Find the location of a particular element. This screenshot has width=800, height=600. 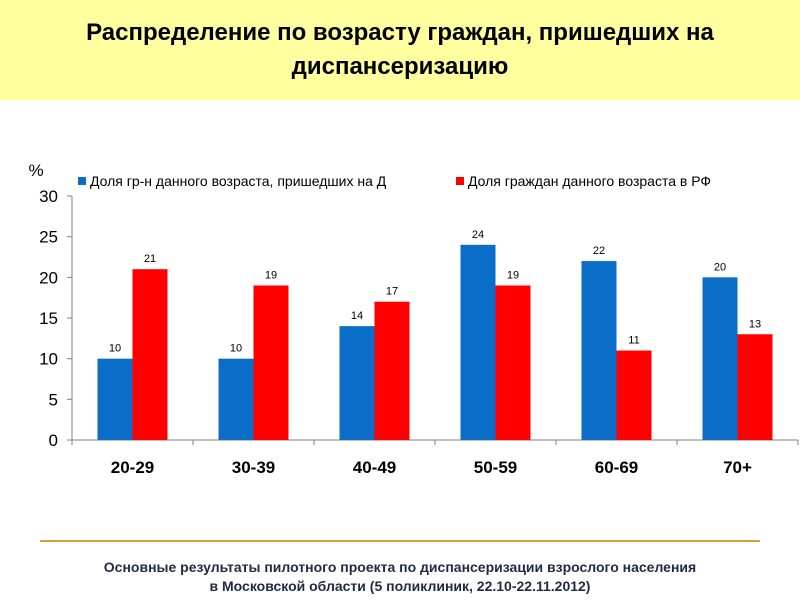

y-tick-label: 15 is located at coordinates (48, 318).